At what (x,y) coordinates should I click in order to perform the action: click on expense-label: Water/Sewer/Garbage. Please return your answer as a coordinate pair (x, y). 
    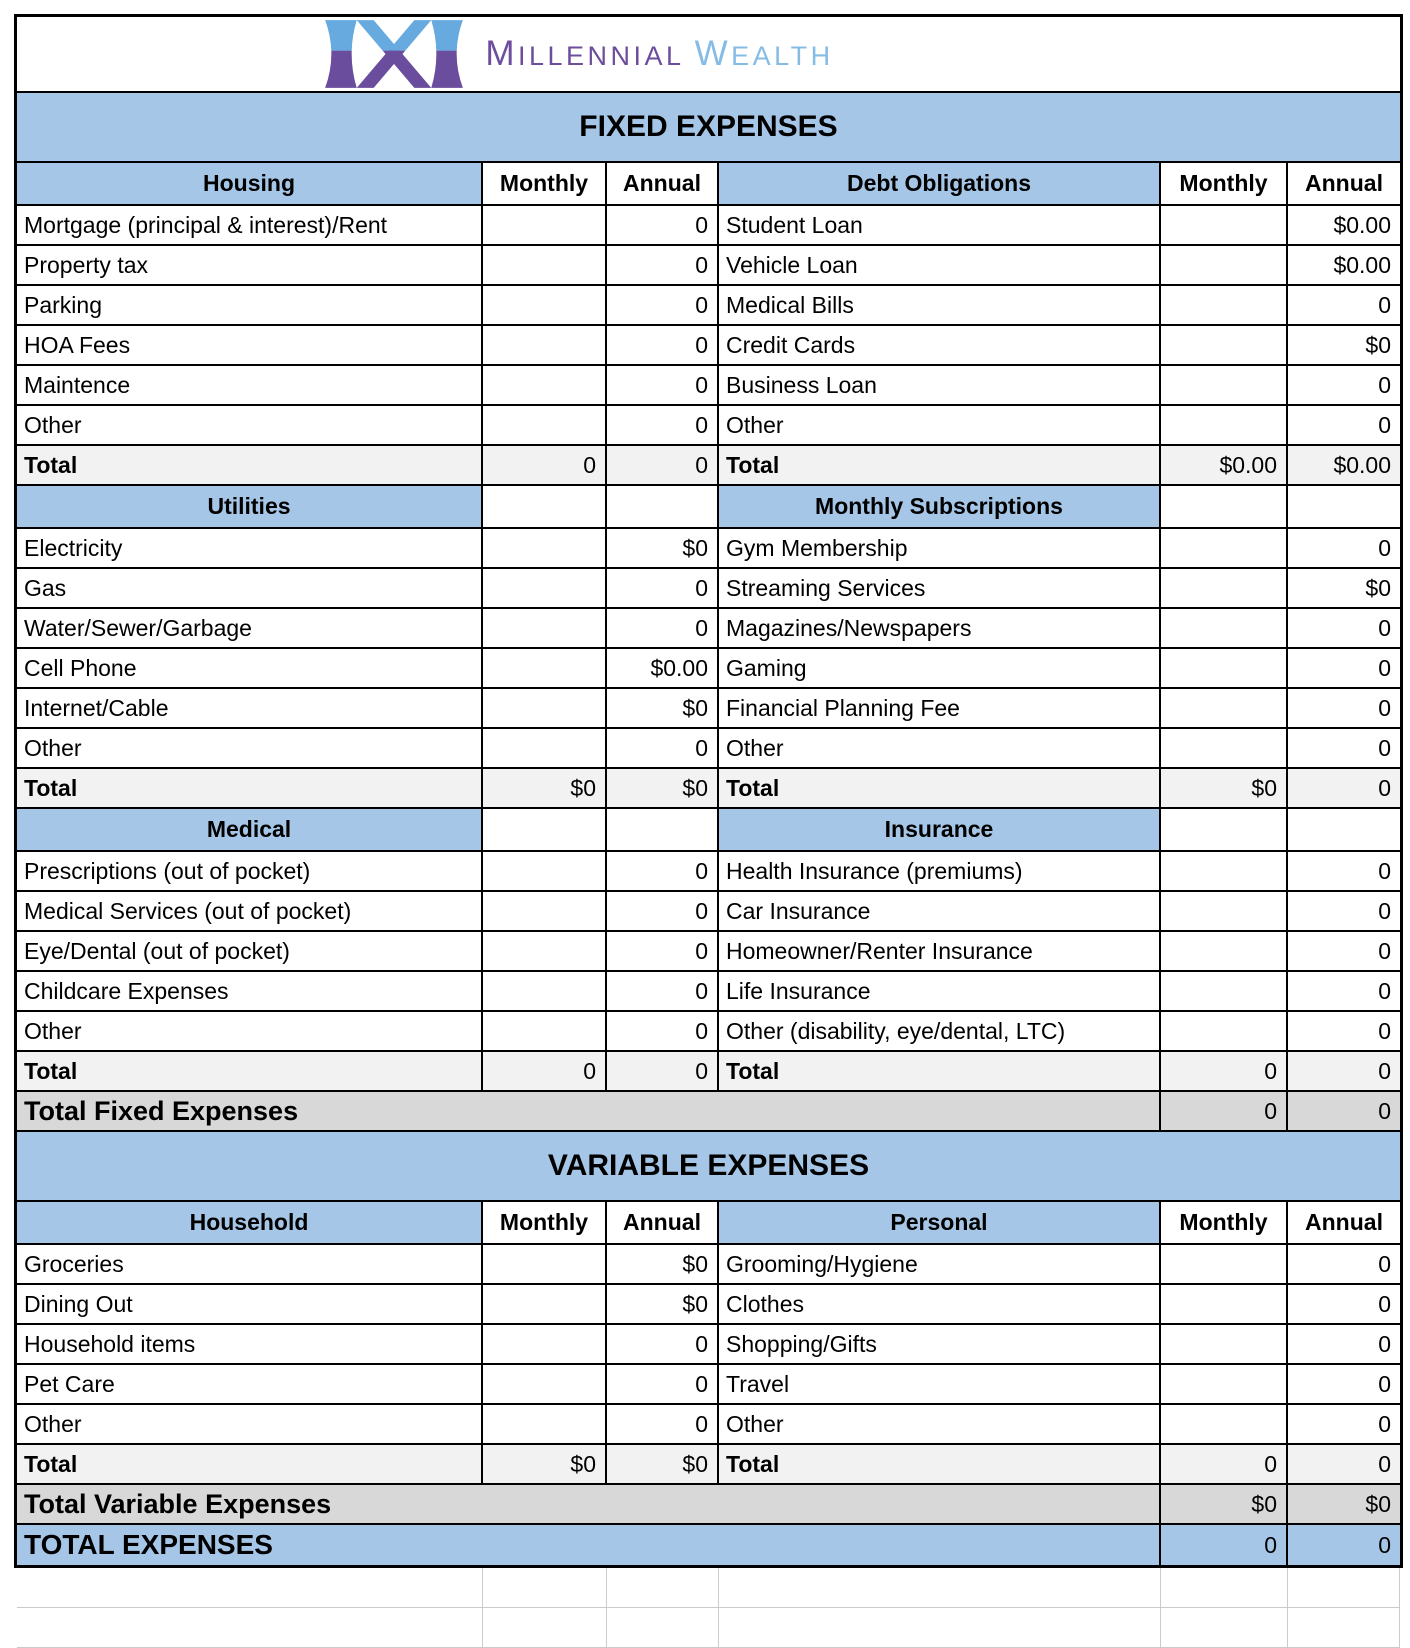
    Looking at the image, I should click on (250, 629).